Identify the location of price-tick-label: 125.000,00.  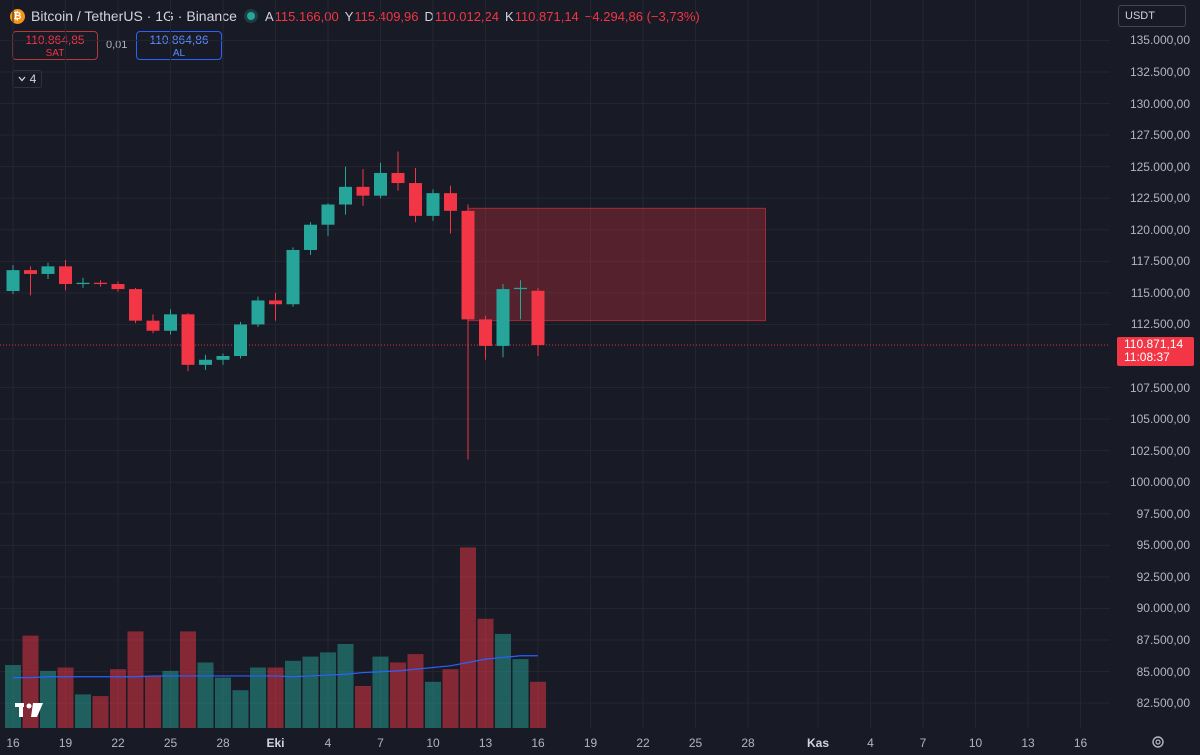
(1159, 166).